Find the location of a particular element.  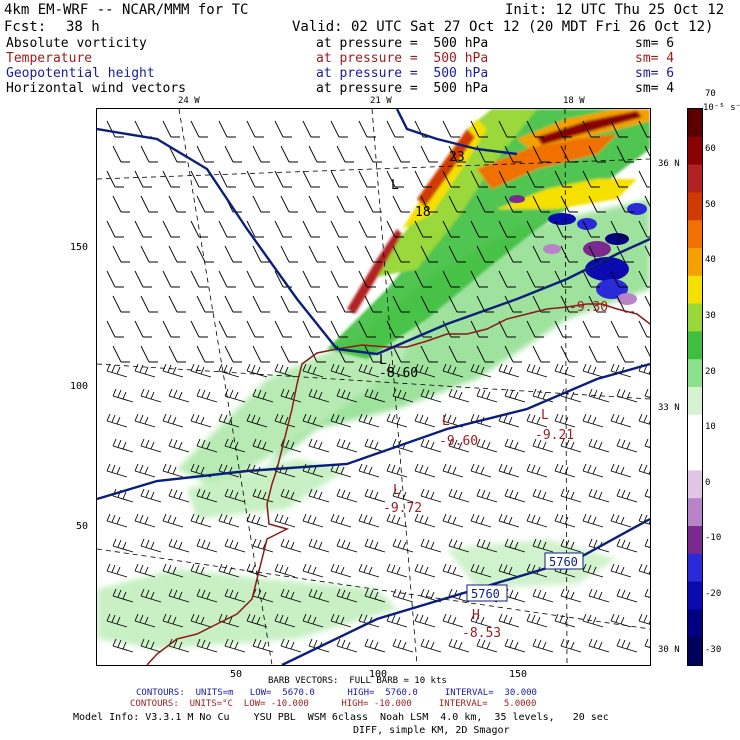

colorbar-label: 0 is located at coordinates (708, 482).